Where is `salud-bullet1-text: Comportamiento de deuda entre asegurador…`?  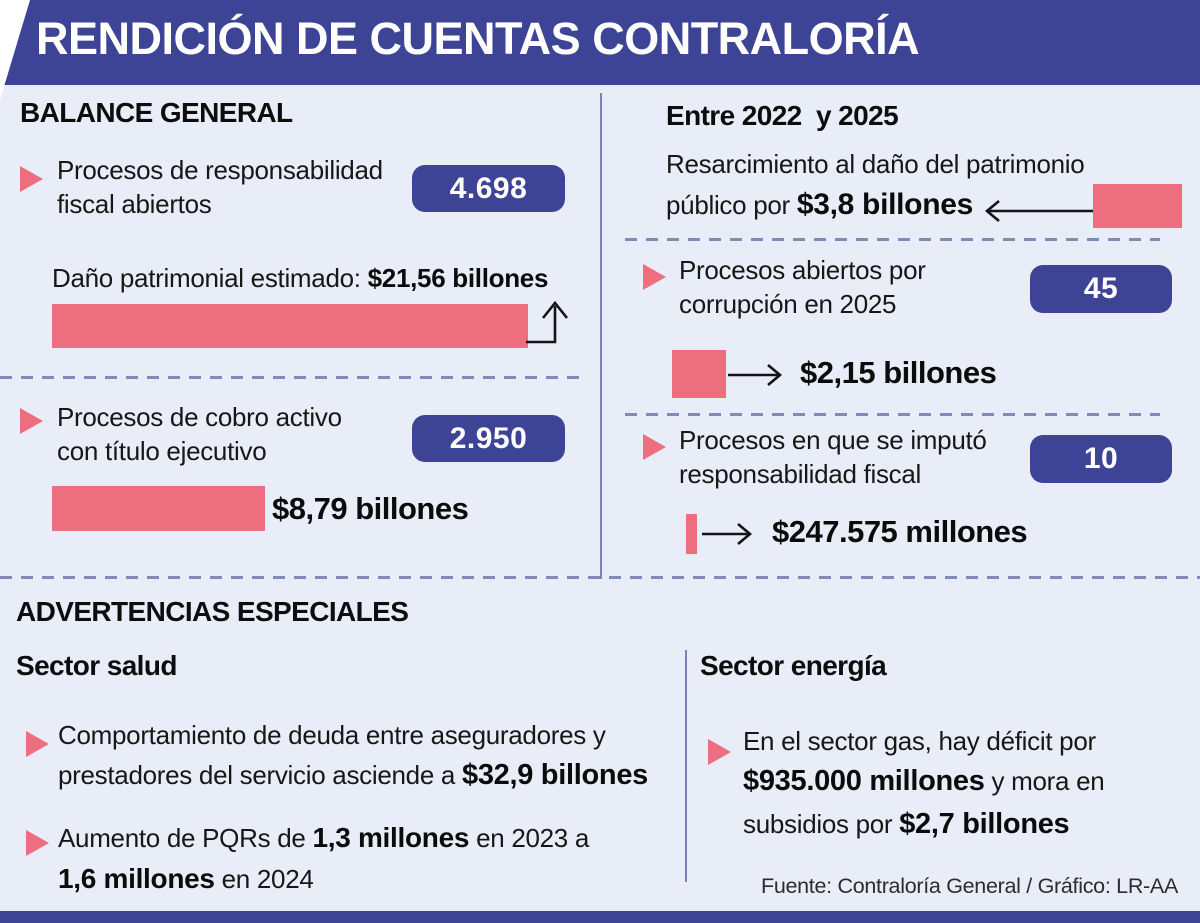
salud-bullet1-text: Comportamiento de deuda entre asegurador… is located at coordinates (368, 756).